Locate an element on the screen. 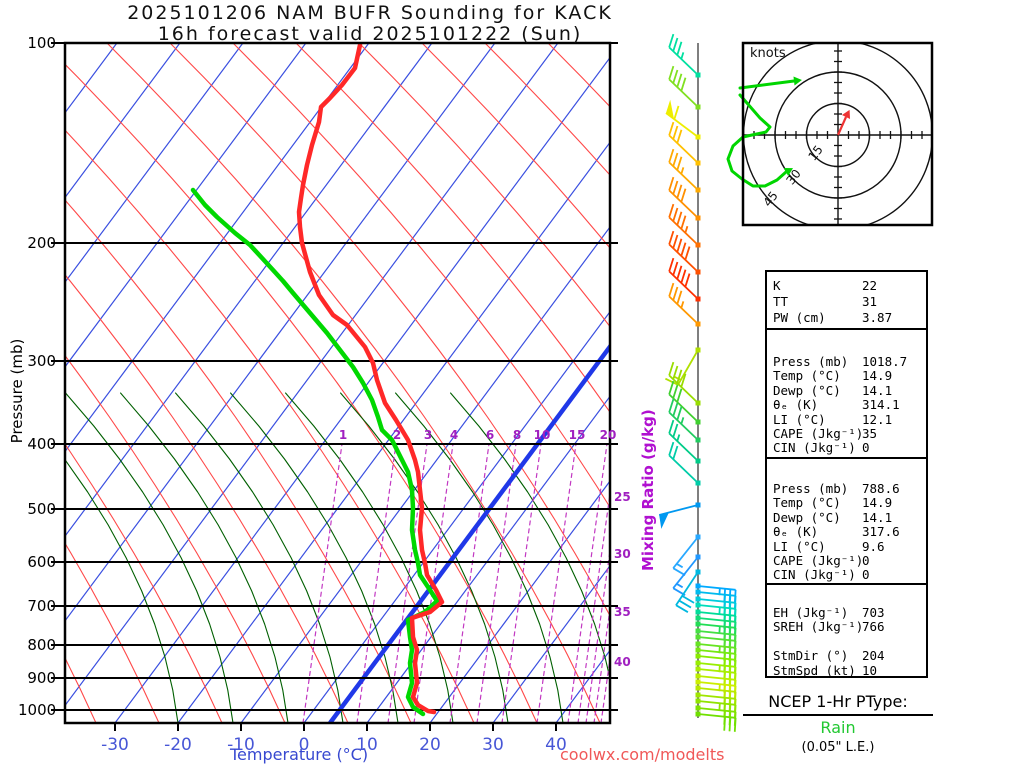  pressure-tick-label: 700 is located at coordinates (41, 606).